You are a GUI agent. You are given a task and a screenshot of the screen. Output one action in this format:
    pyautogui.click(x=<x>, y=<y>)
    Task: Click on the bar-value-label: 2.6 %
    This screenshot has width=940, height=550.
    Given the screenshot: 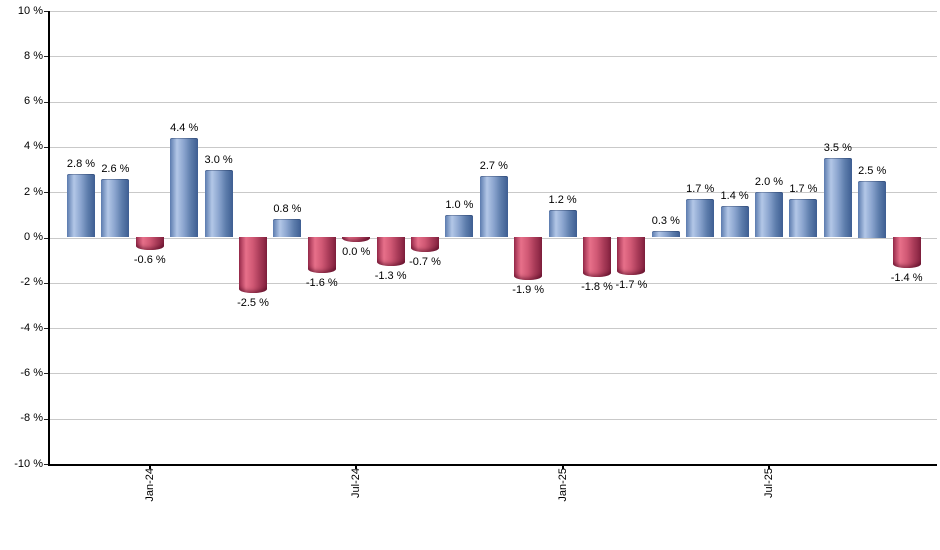 What is the action you would take?
    pyautogui.click(x=115, y=168)
    